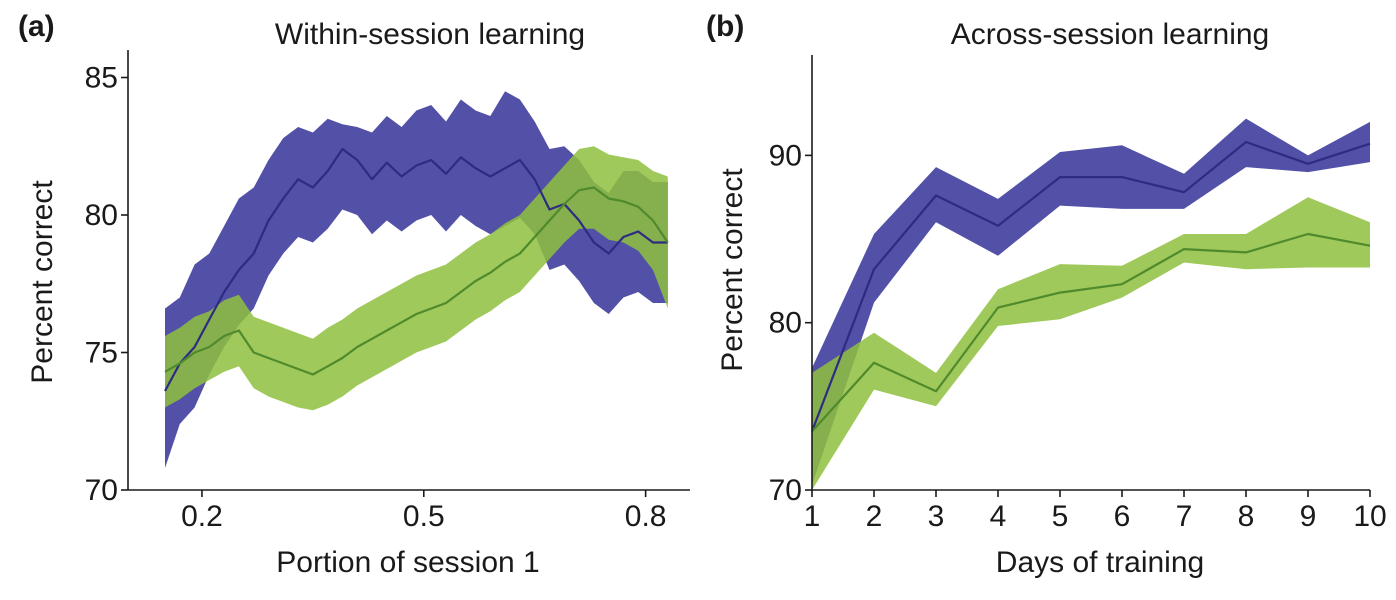  I want to click on panel-b-x-tick-label: 7, so click(1184, 516).